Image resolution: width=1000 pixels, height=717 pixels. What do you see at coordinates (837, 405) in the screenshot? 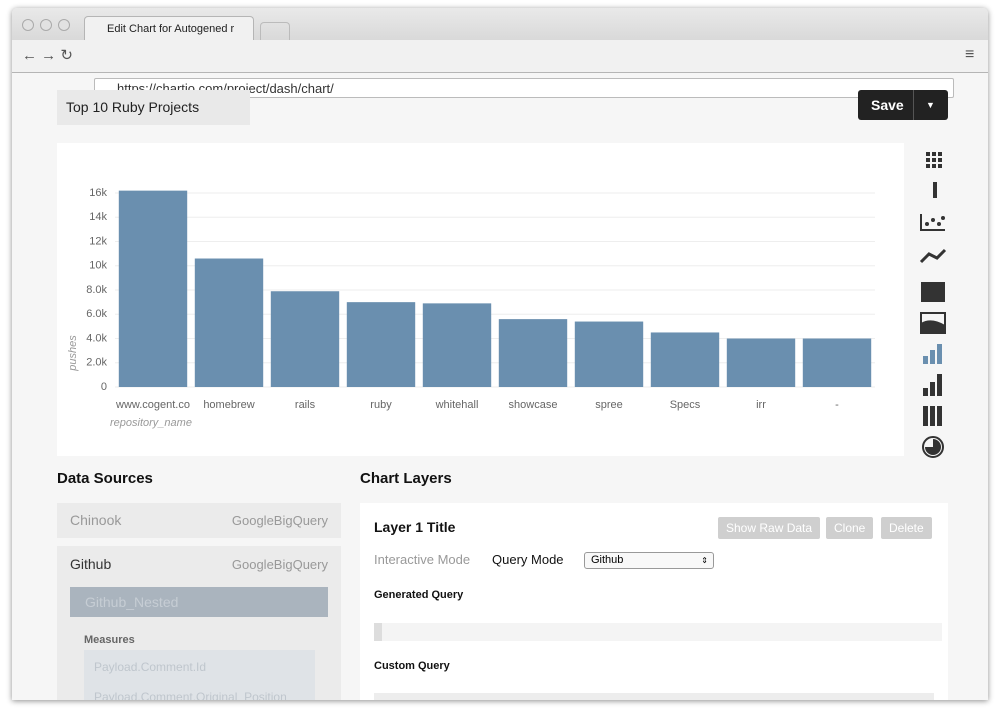
I see `x-tick-label: -` at bounding box center [837, 405].